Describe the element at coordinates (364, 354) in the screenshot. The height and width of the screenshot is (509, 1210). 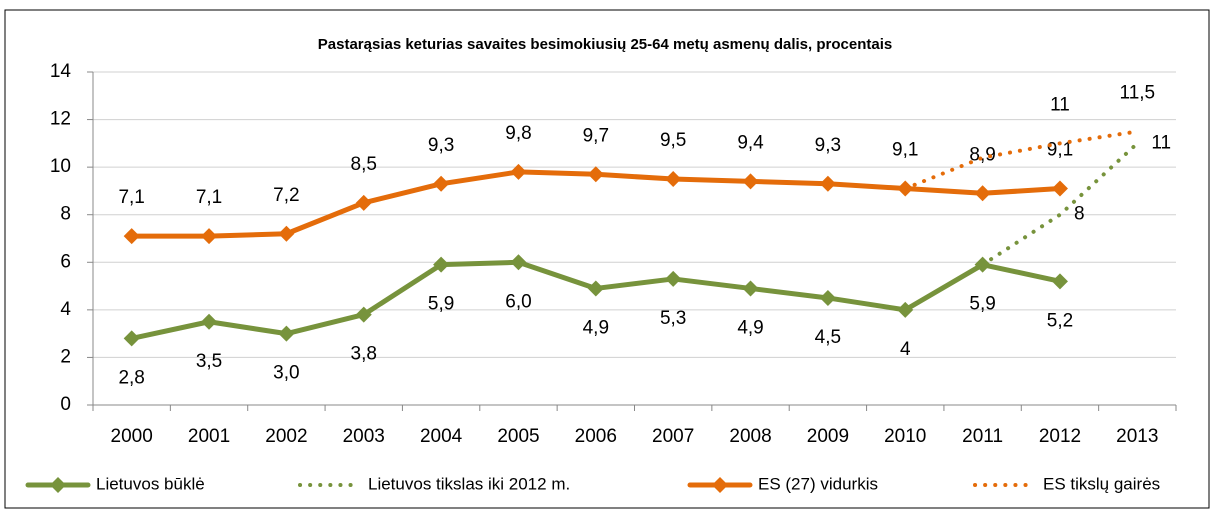
I see `data-label: 3,8` at that location.